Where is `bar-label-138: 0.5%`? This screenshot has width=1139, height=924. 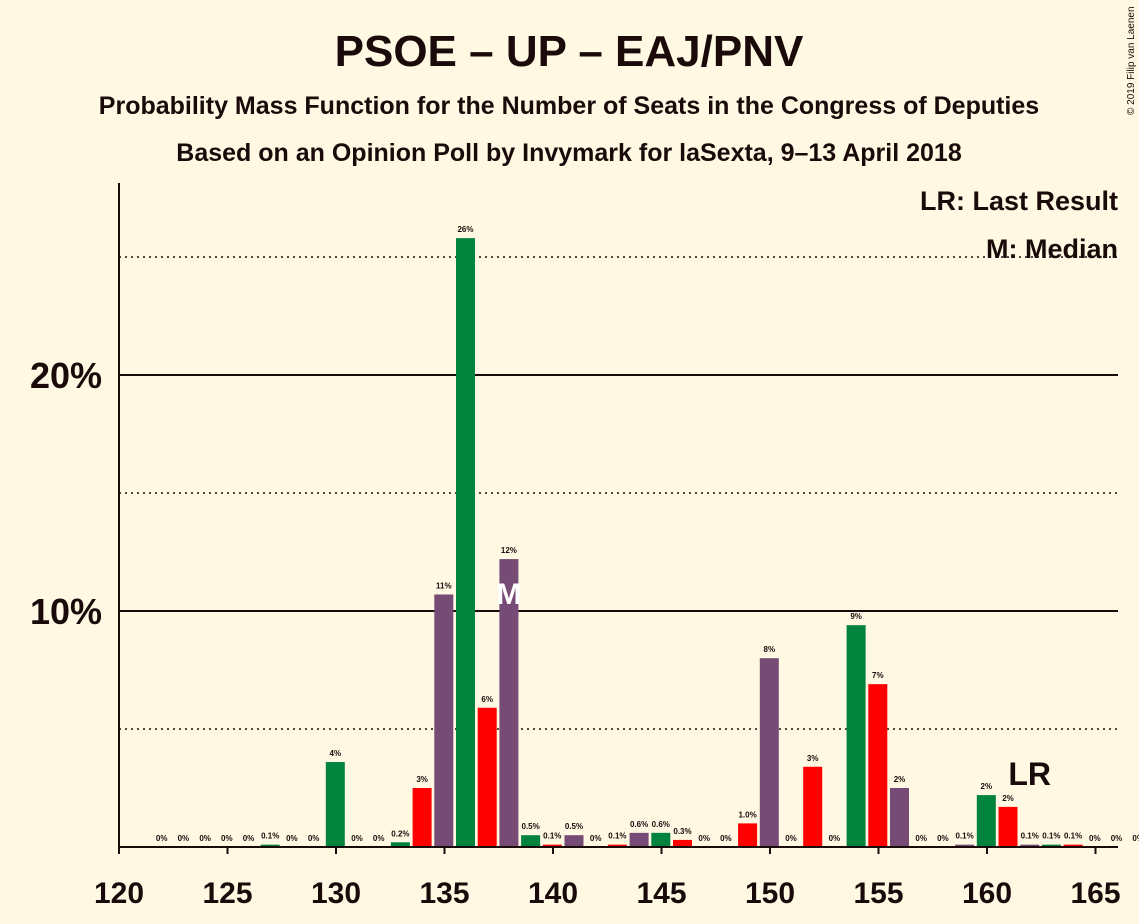
bar-label-138: 0.5% is located at coordinates (530, 826).